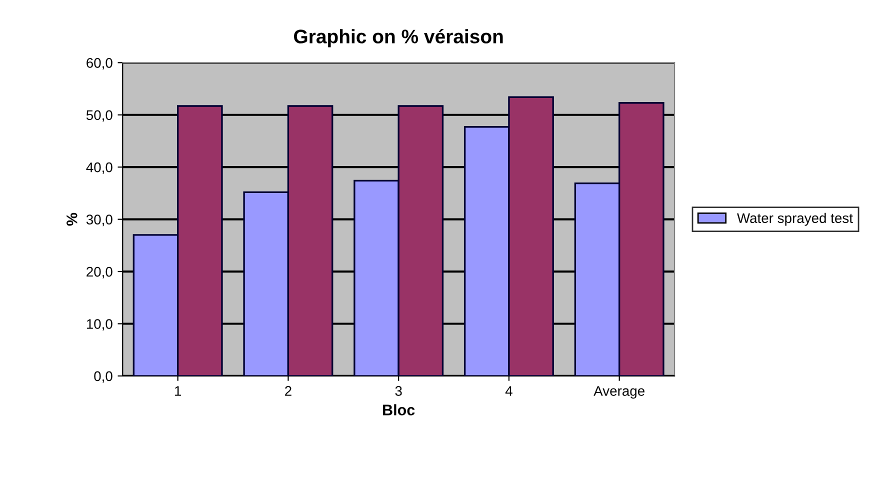 This screenshot has height=482, width=876. Describe the element at coordinates (398, 391) in the screenshot. I see `x-tick-label: 3` at that location.